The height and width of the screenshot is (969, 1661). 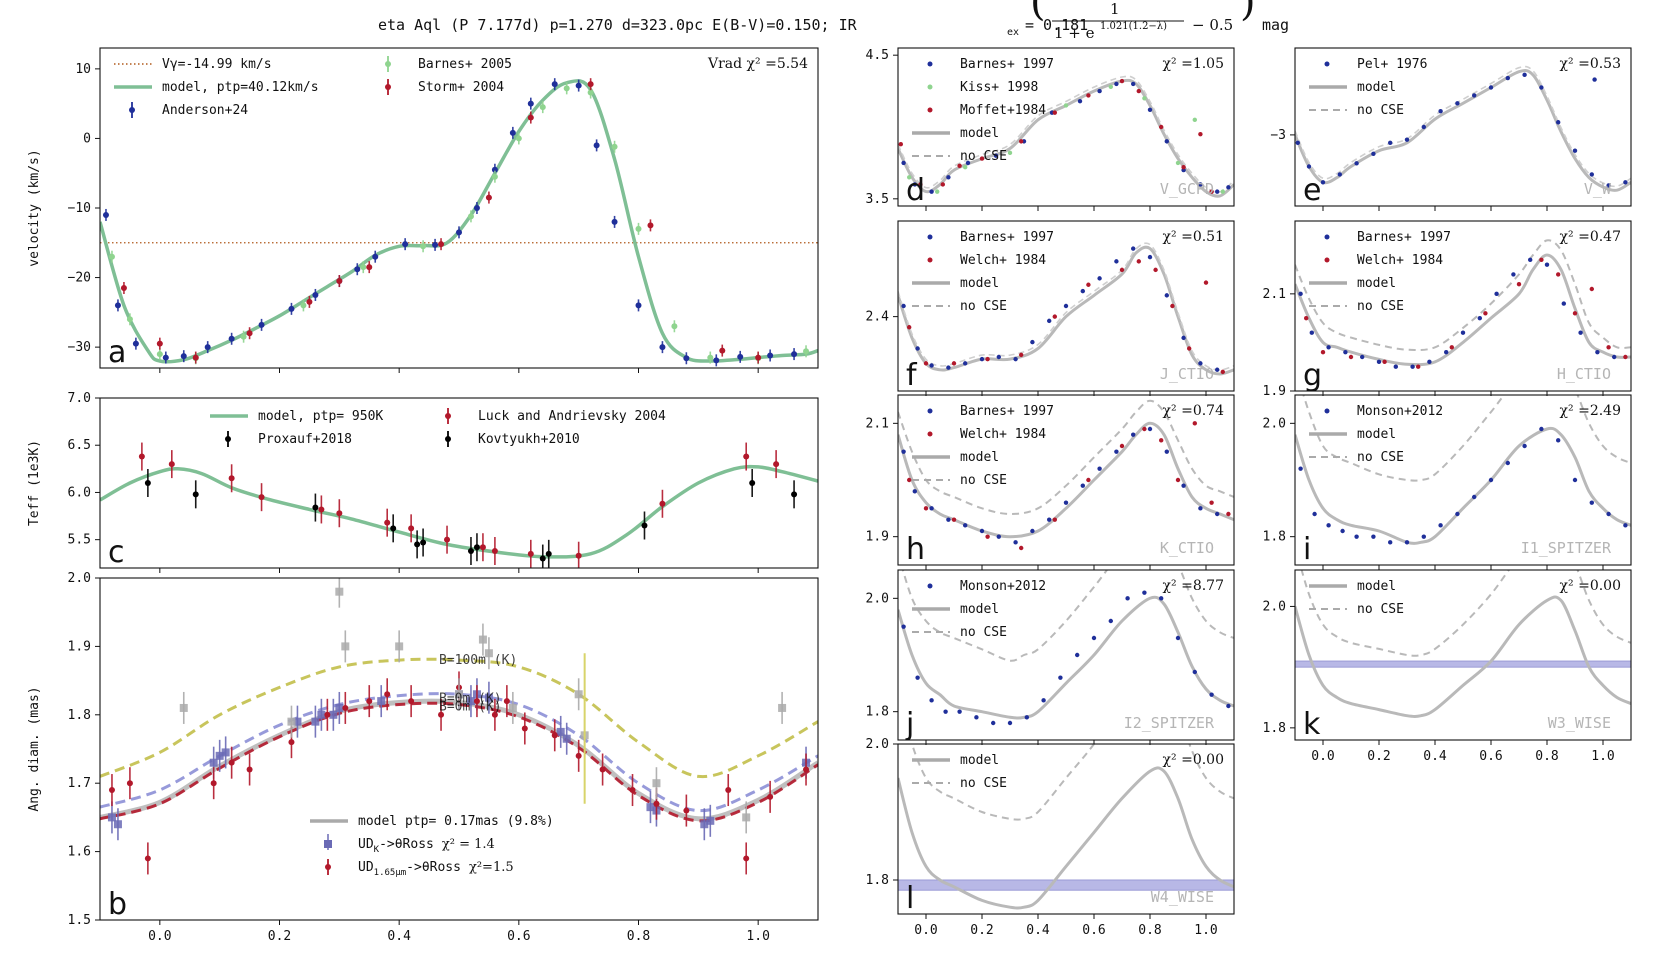 I want to click on chi2-number: 0.51, so click(x=1208, y=237).